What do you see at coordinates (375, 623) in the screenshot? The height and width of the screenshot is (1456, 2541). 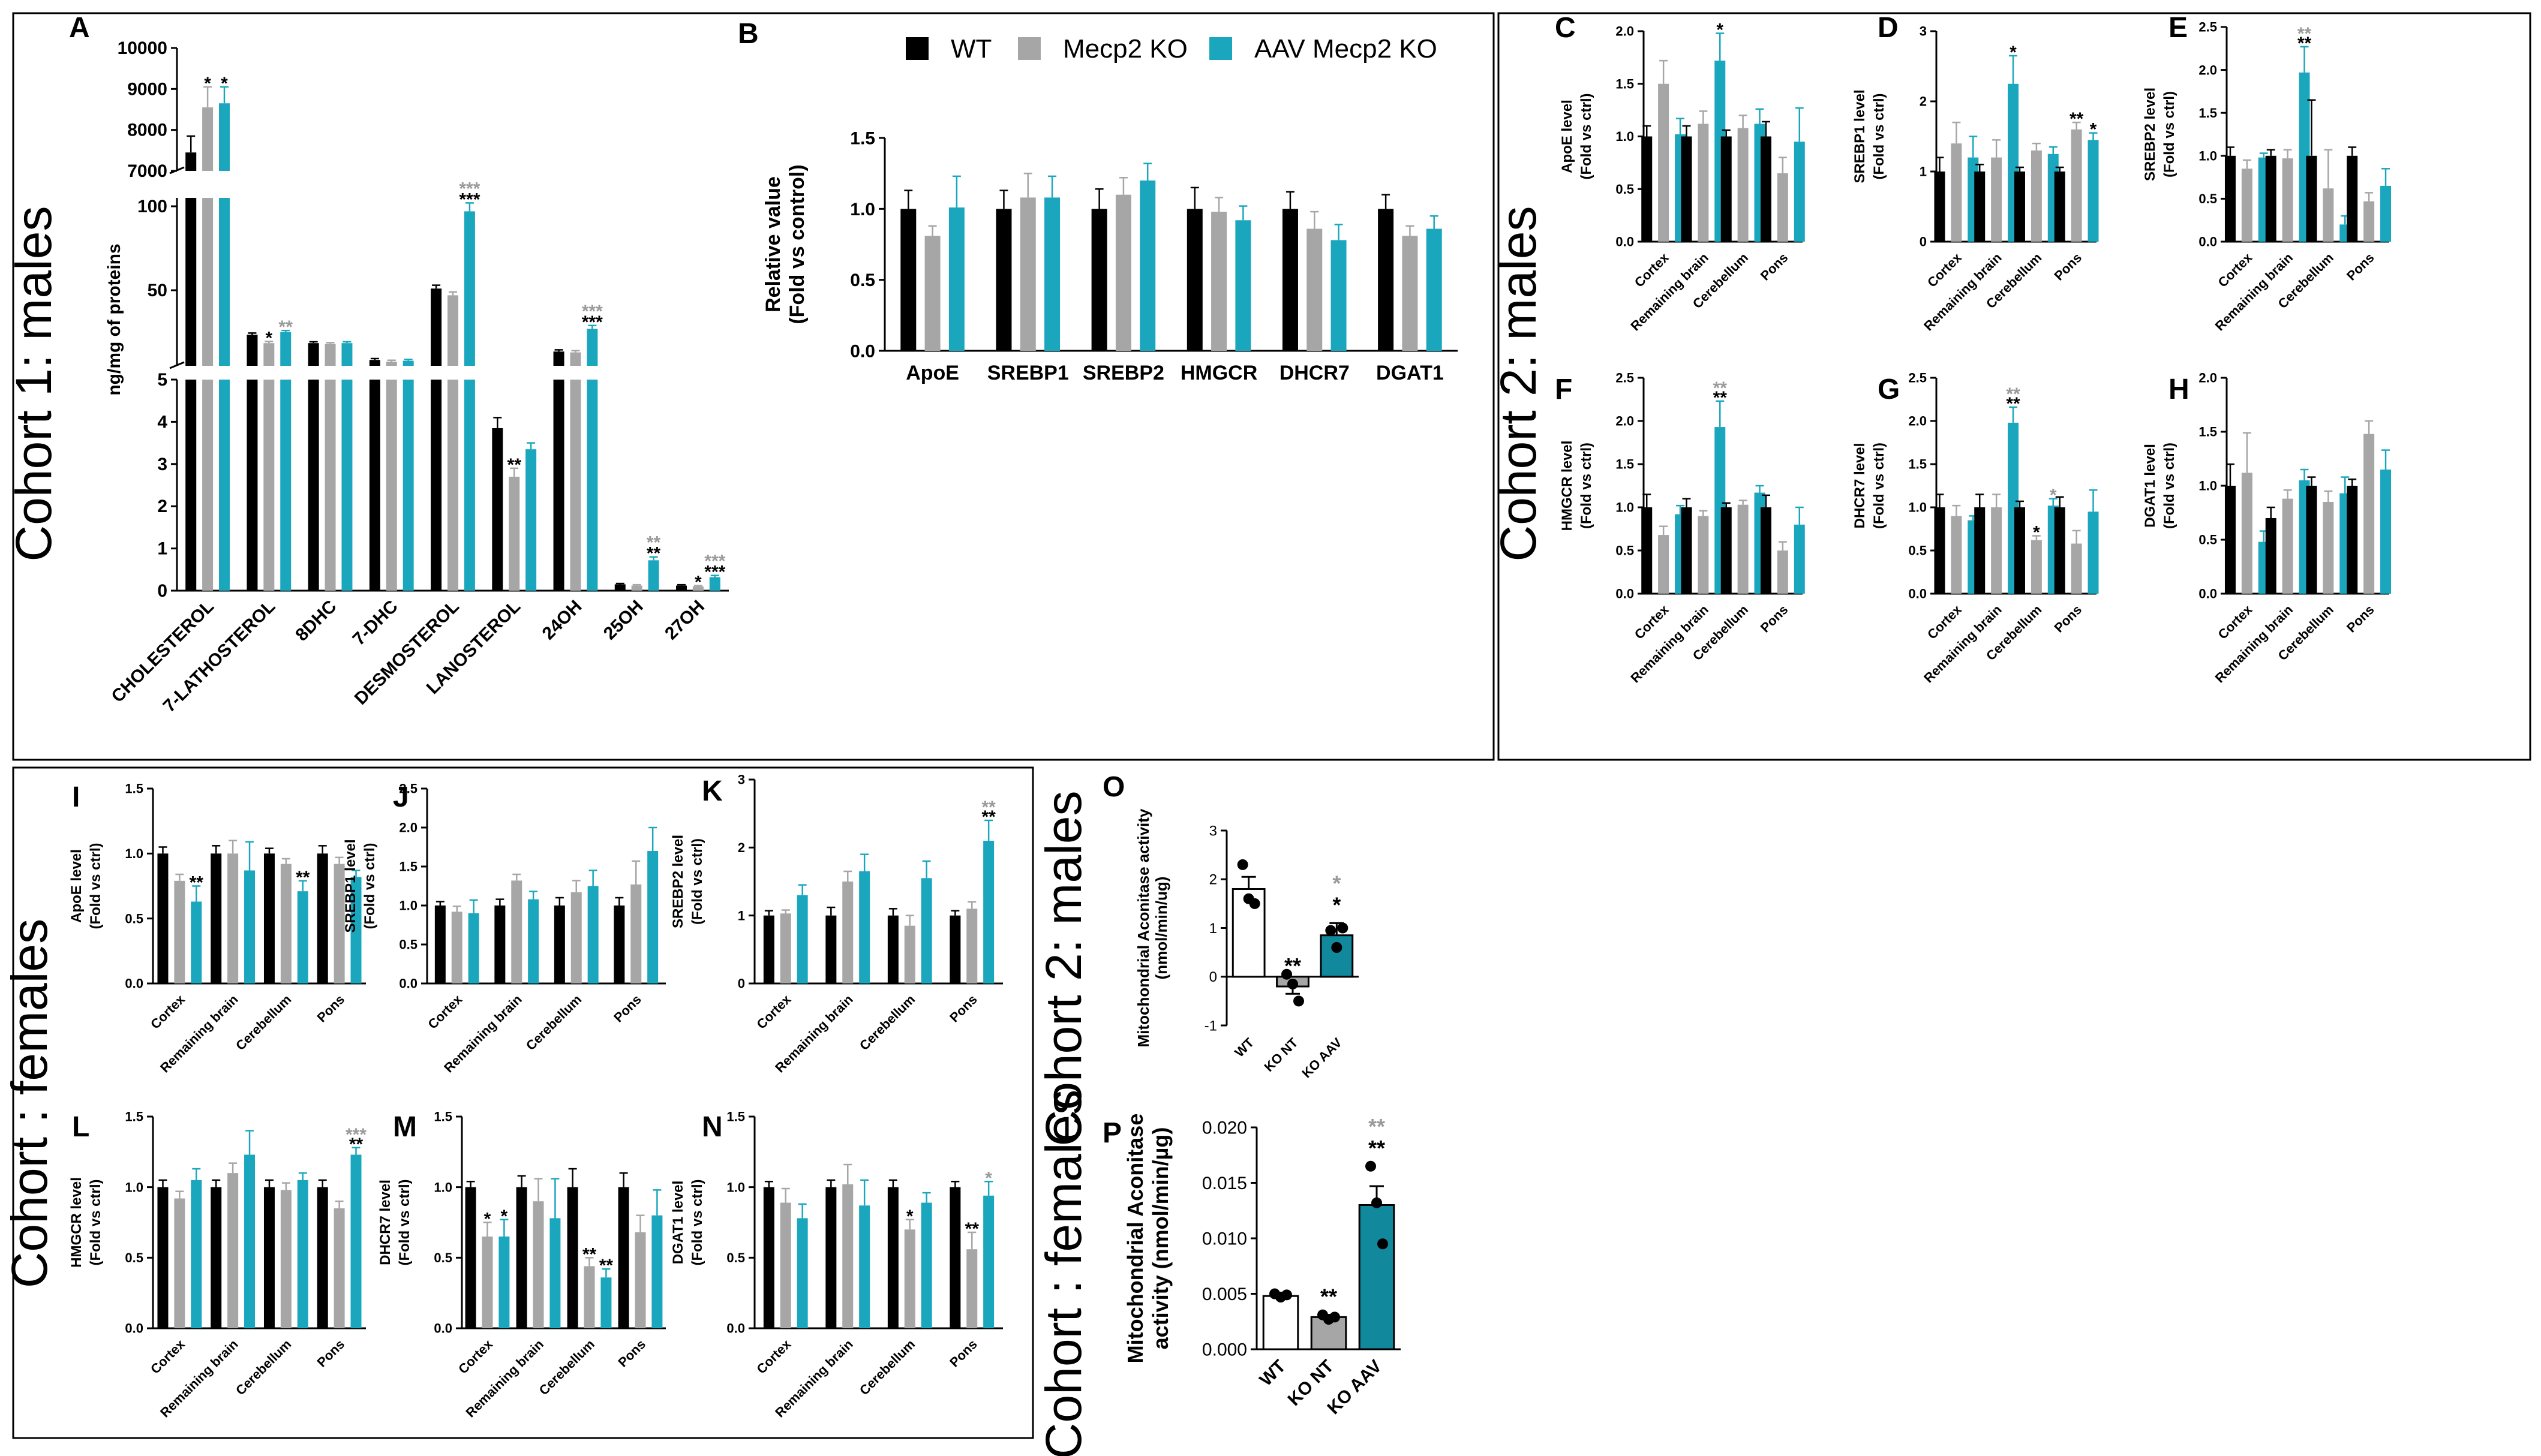 I see `x-tick-label-A: 7-DHC` at bounding box center [375, 623].